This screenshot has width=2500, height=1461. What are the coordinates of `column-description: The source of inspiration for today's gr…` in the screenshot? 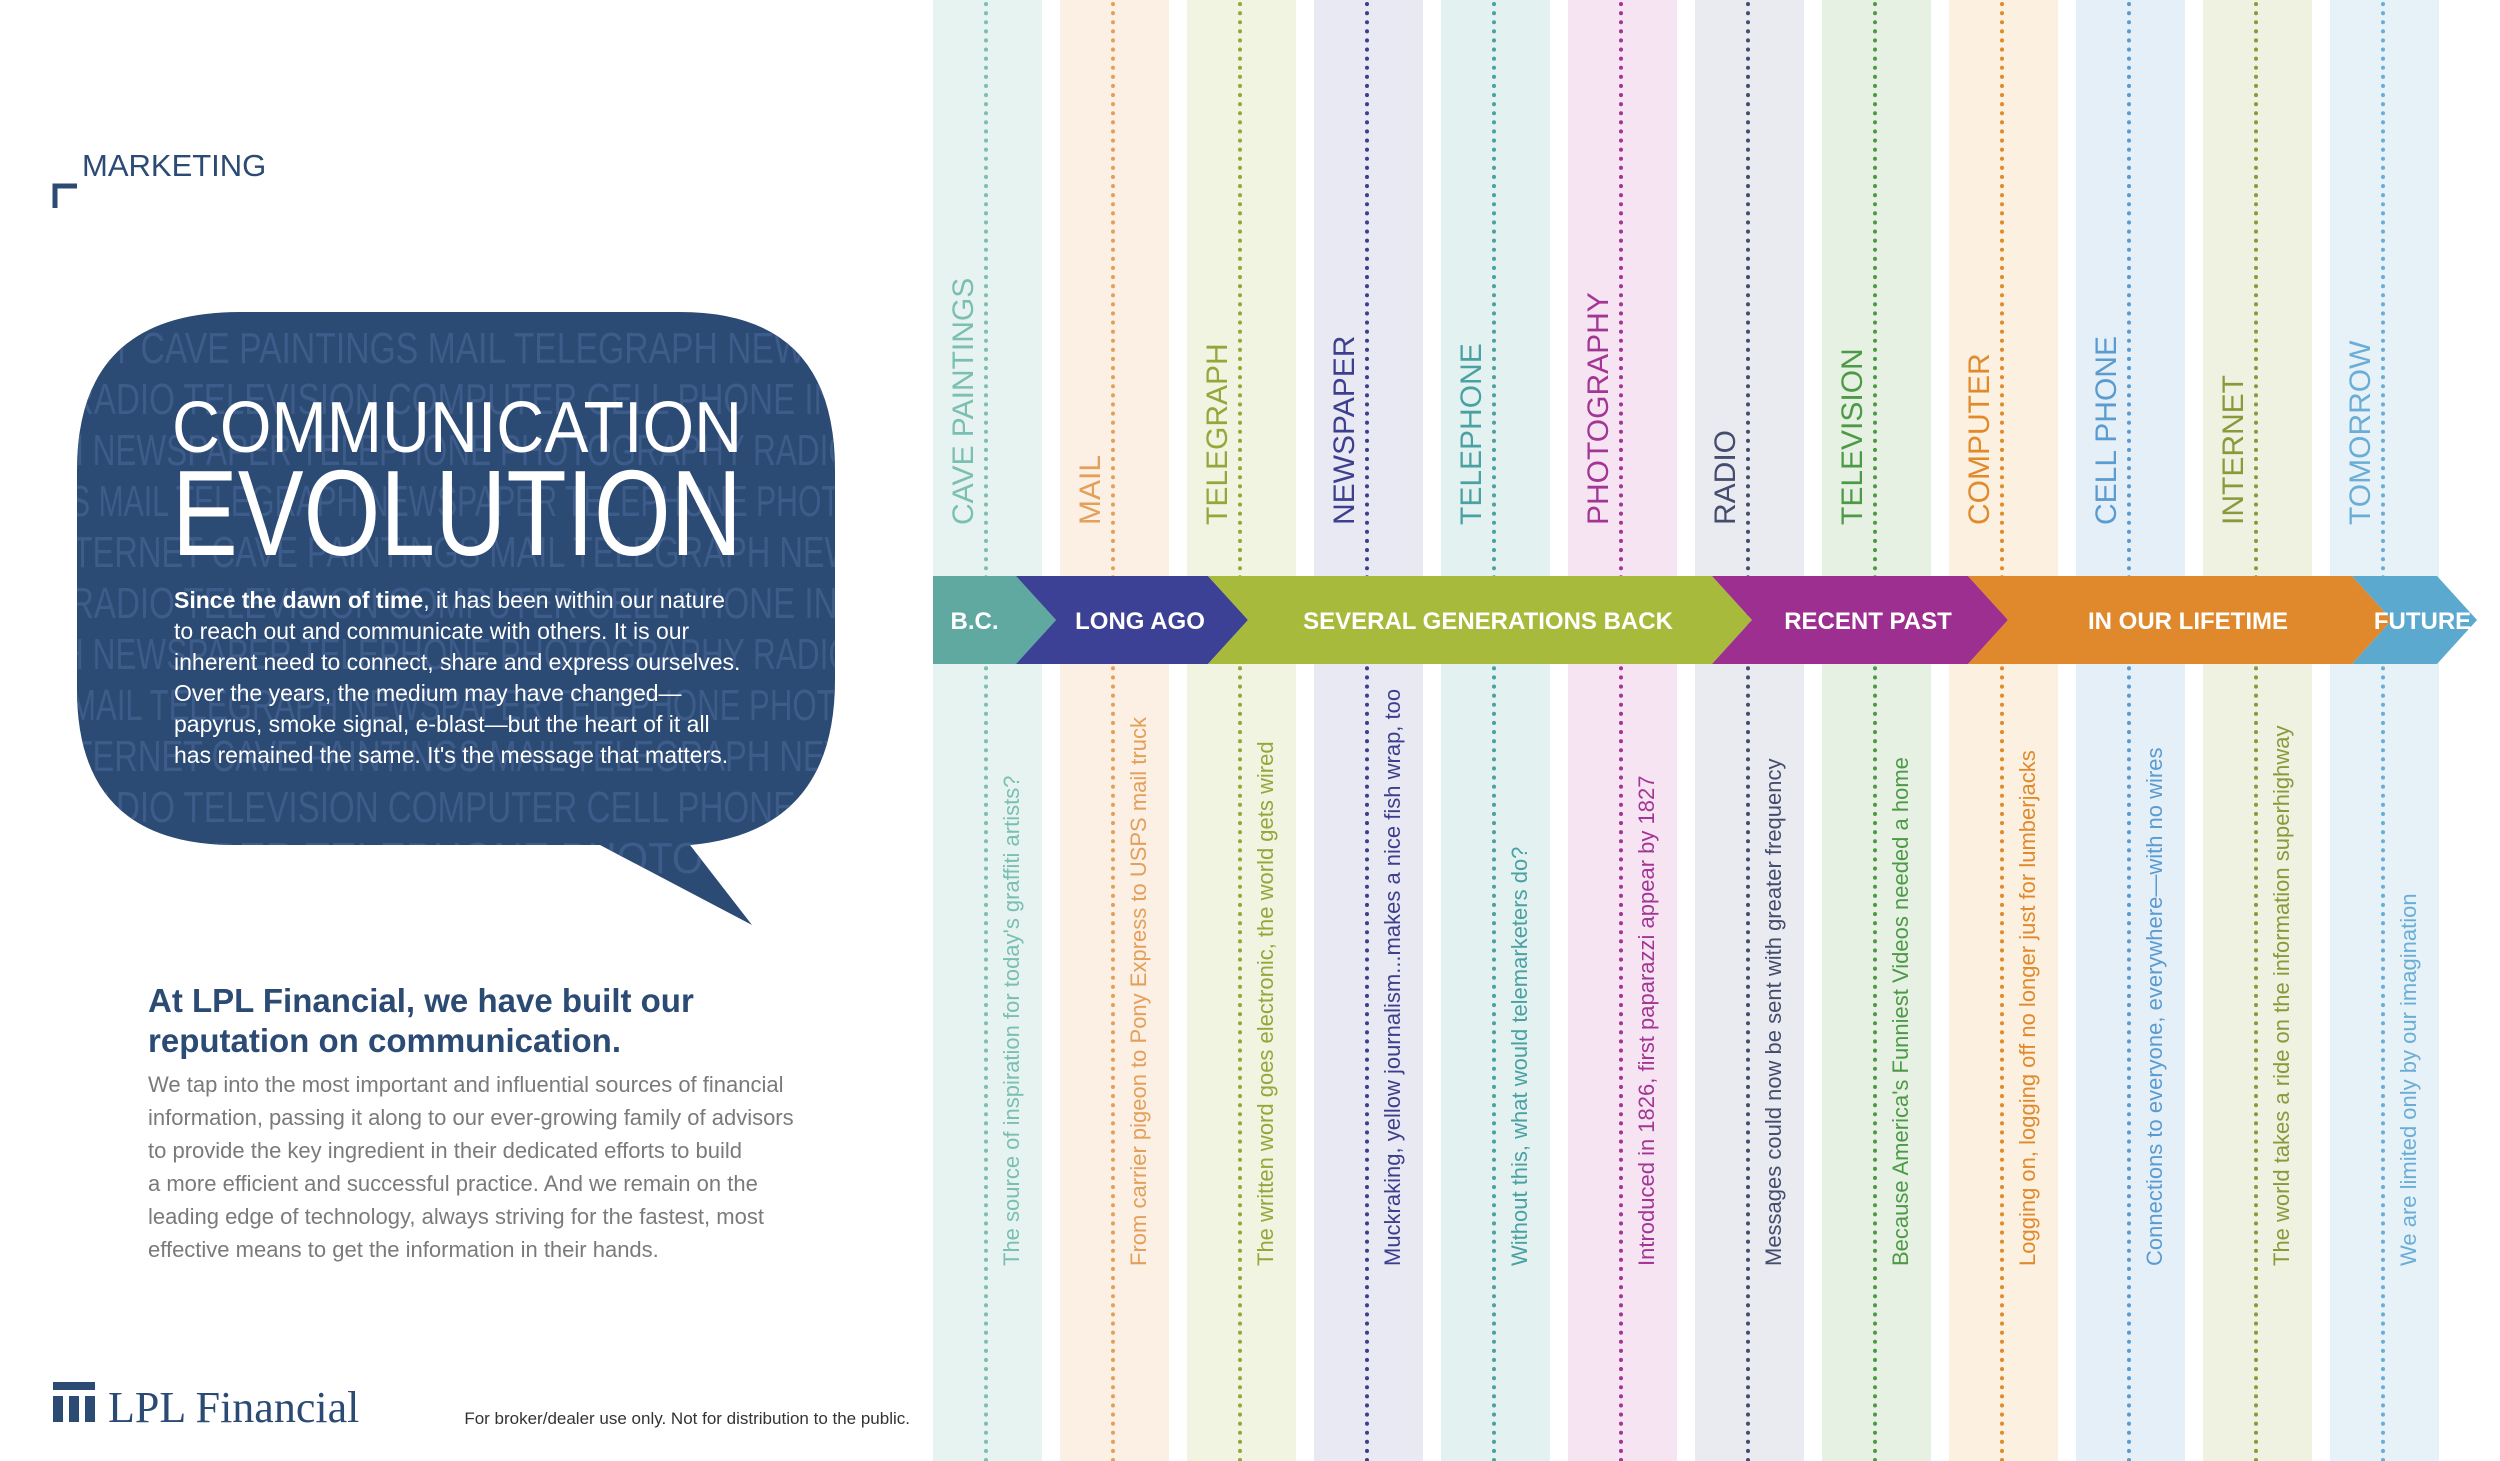 It's located at (1011, 1021).